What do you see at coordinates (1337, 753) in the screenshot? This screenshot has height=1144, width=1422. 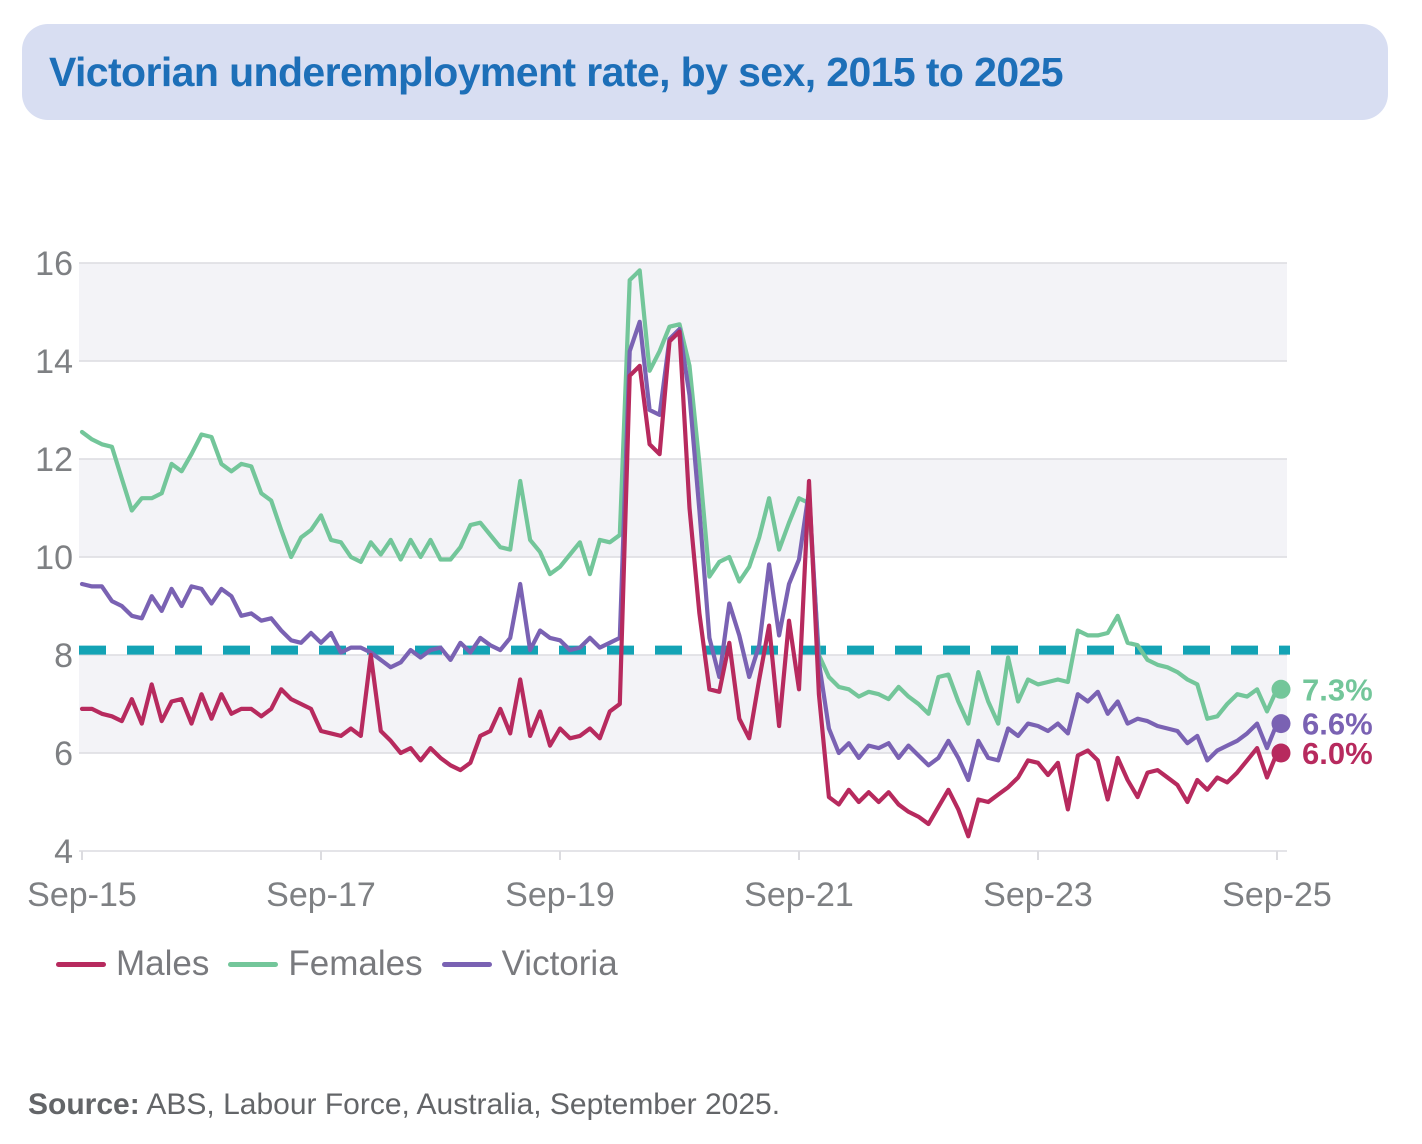 I see `males-end-value-label: 6.0%` at bounding box center [1337, 753].